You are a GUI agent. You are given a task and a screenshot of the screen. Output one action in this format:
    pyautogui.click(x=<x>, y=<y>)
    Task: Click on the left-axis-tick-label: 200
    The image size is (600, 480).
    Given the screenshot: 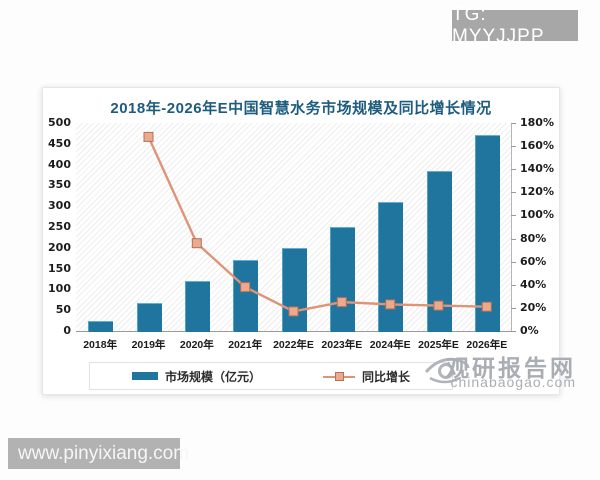 What is the action you would take?
    pyautogui.click(x=59, y=247)
    